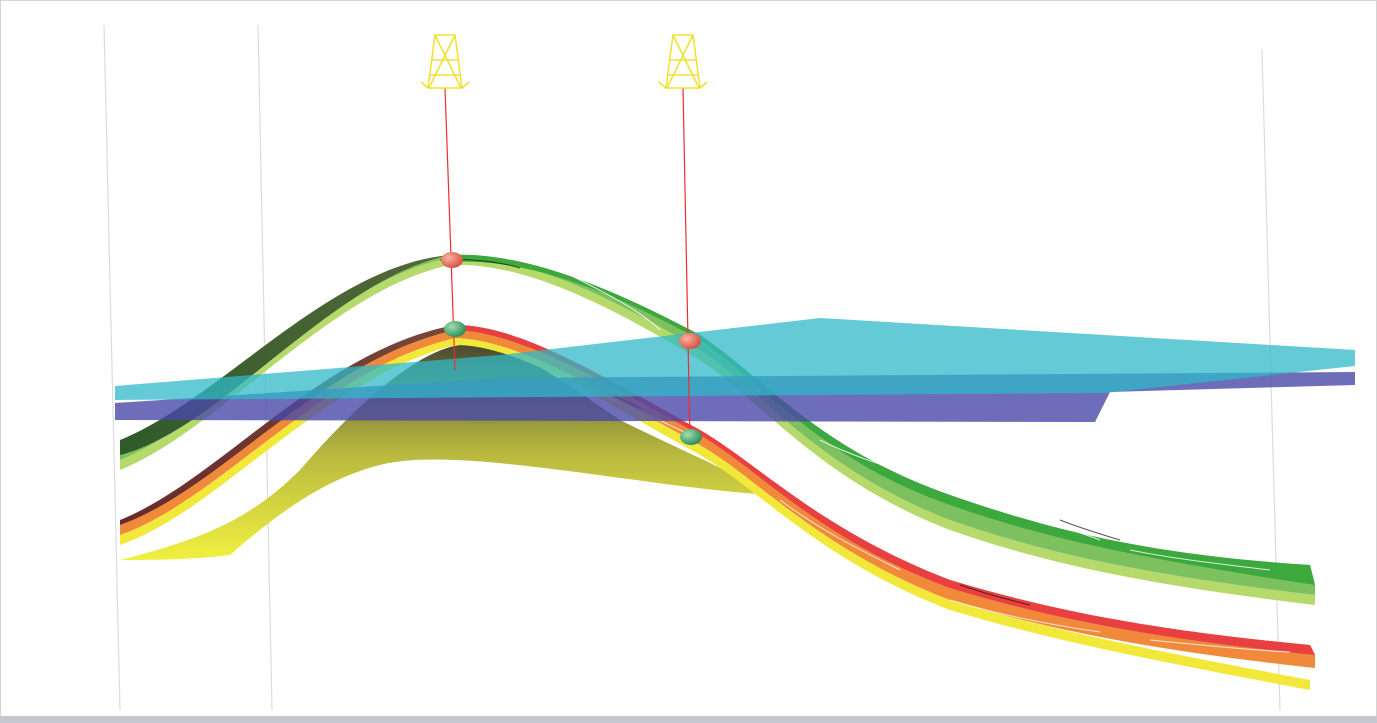 This screenshot has width=1377, height=723. What do you see at coordinates (688, 719) in the screenshot?
I see `status-bar` at bounding box center [688, 719].